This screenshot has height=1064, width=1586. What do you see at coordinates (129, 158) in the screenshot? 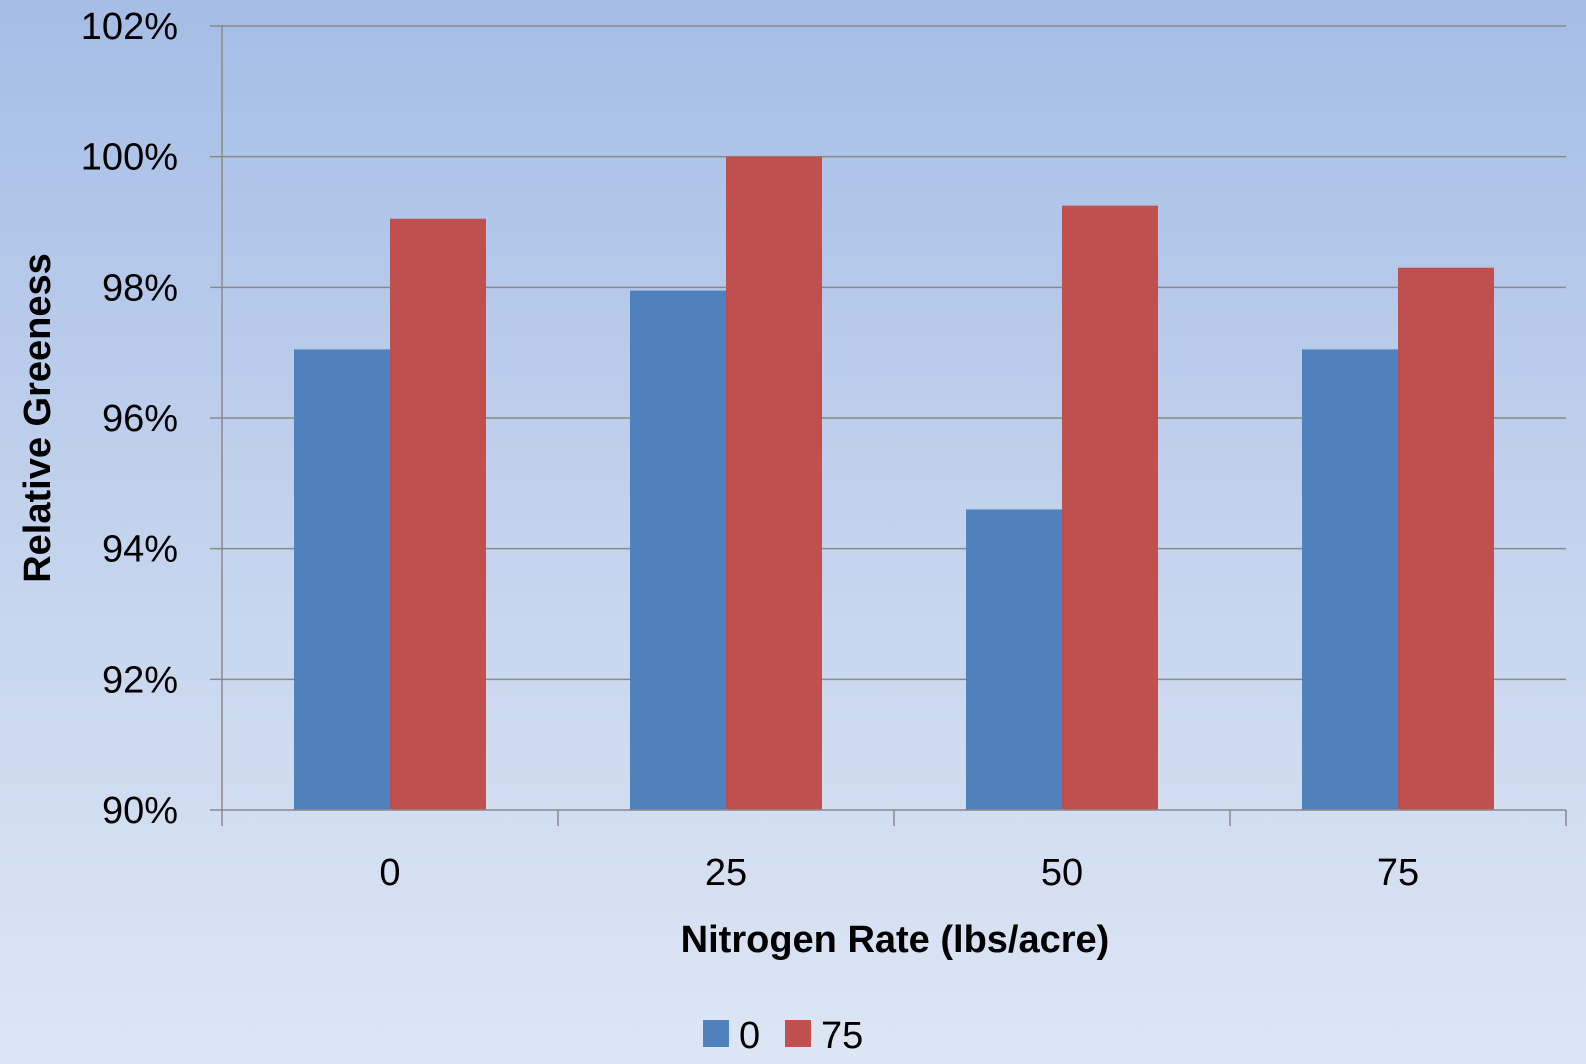
I see `y-tick-label: 100%` at bounding box center [129, 158].